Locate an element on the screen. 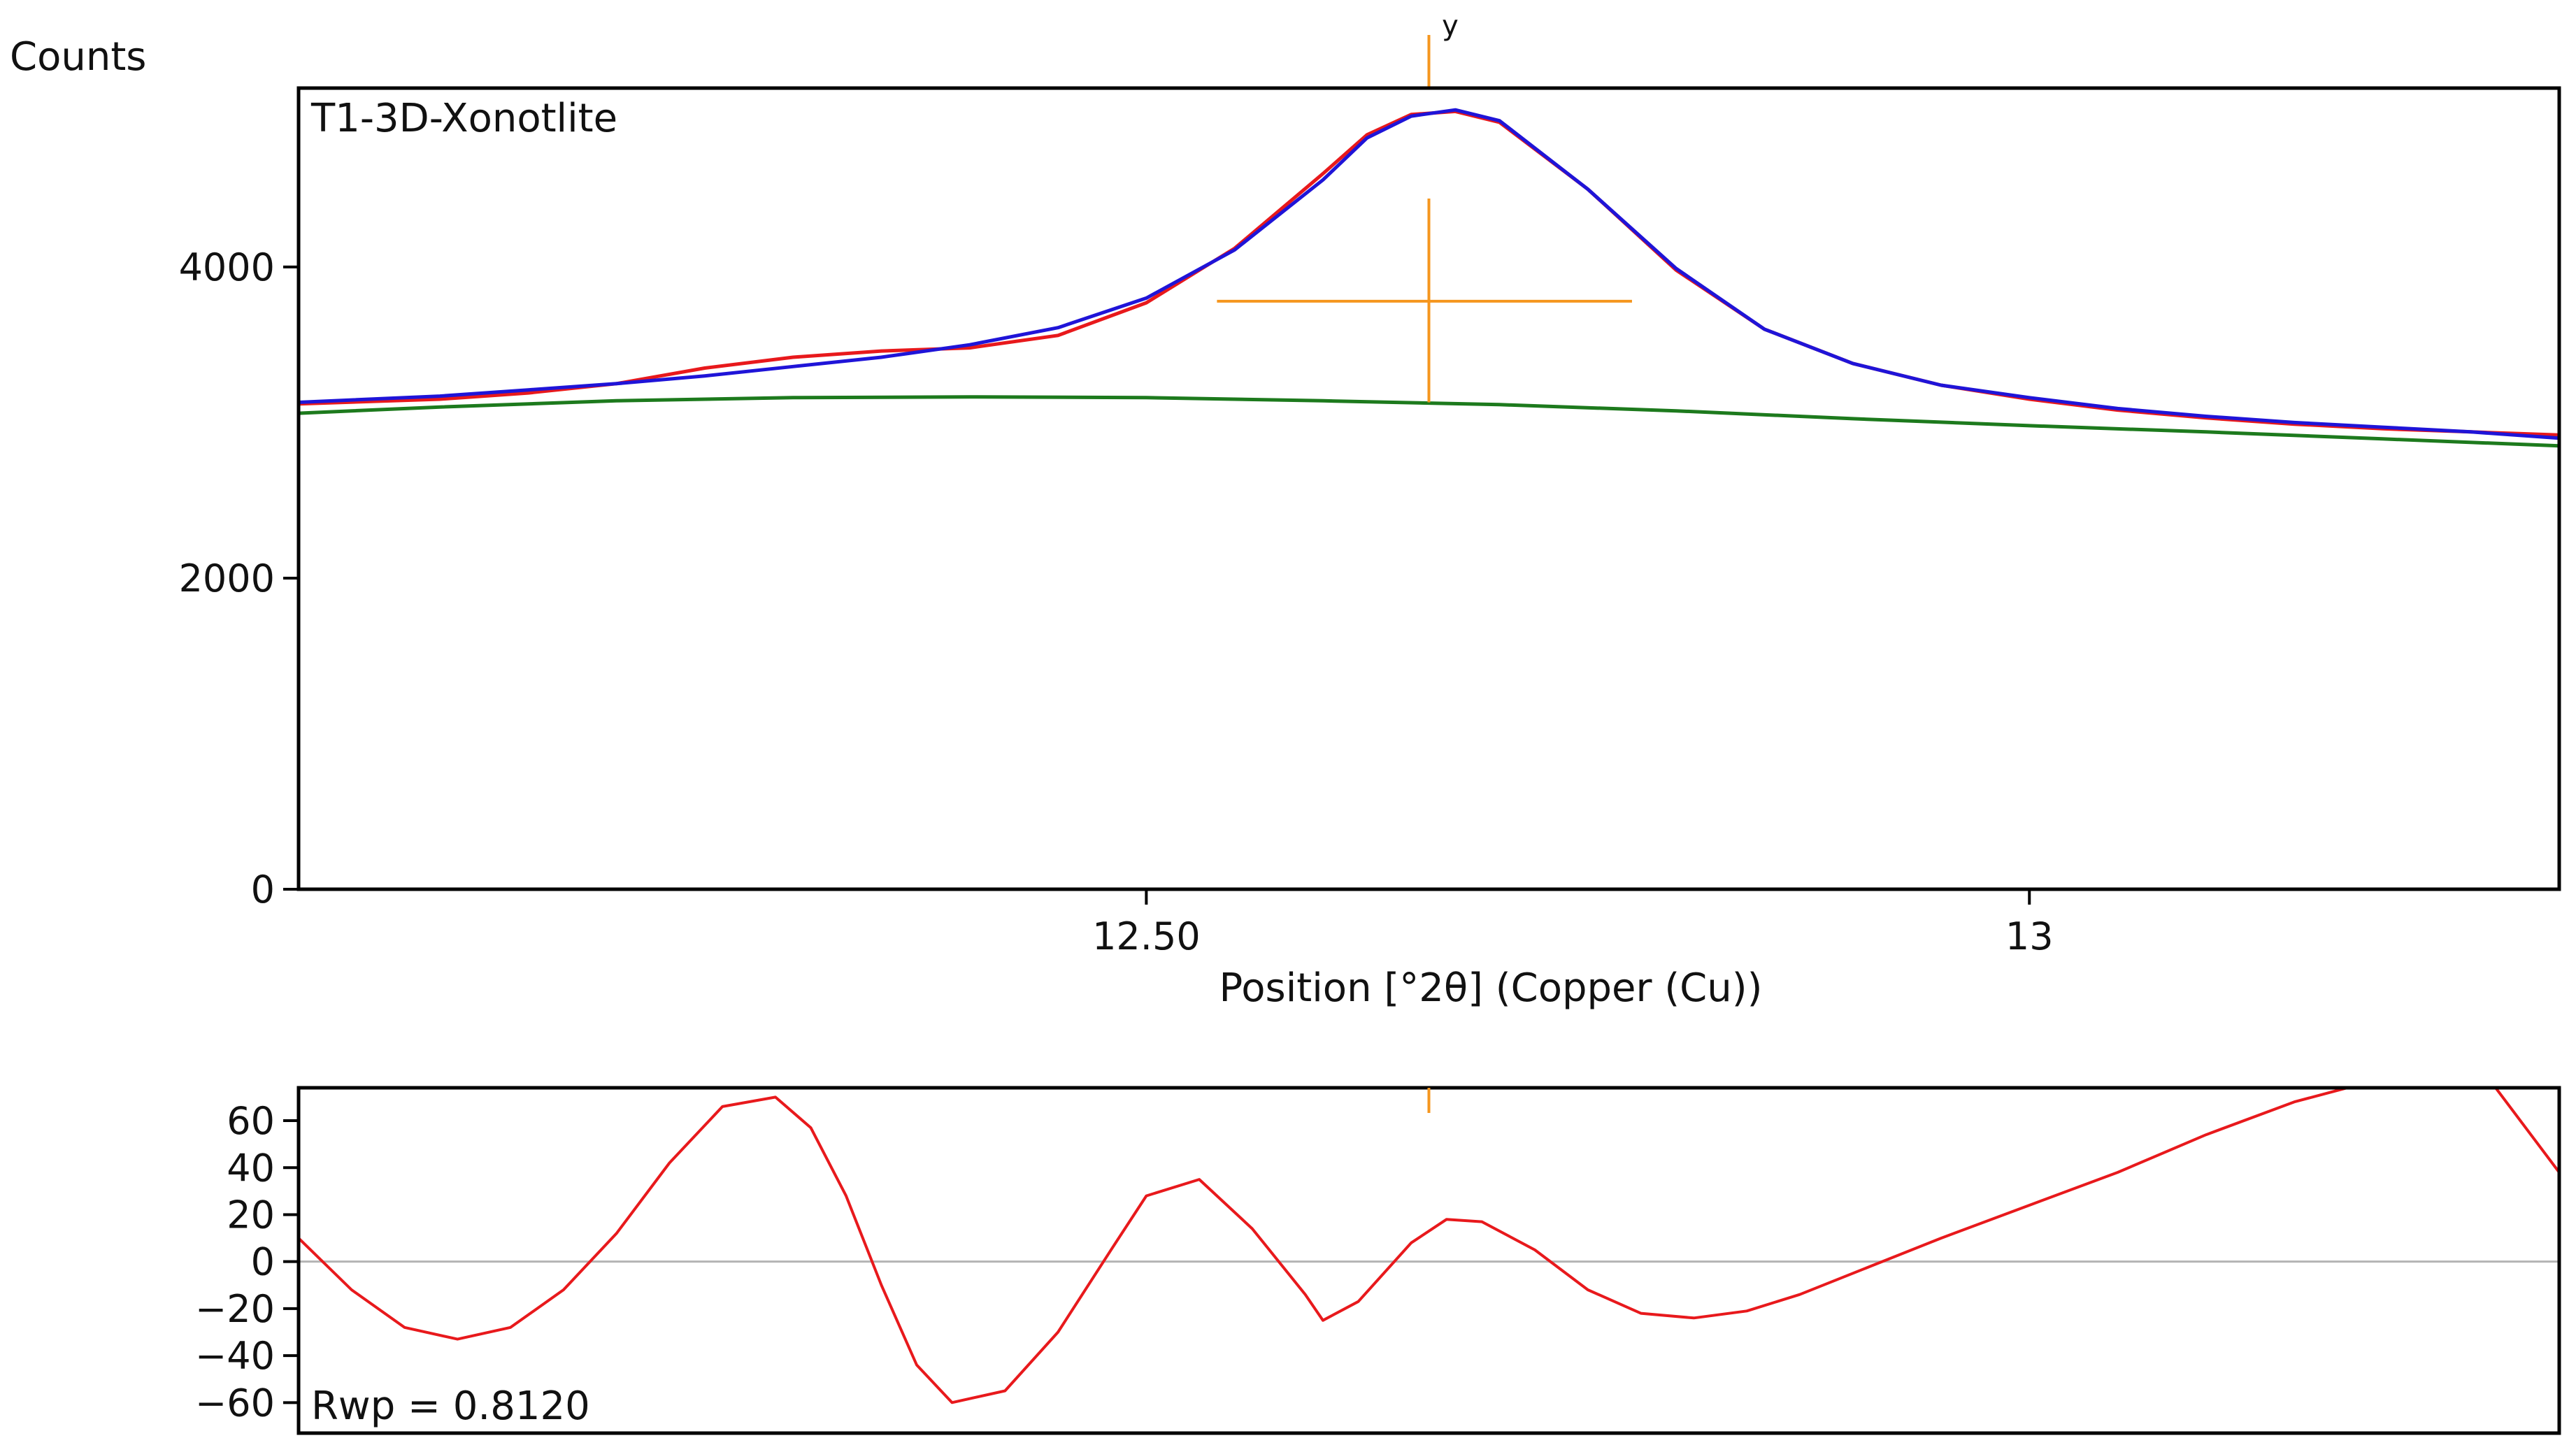  background-series-line is located at coordinates (1429, 422).